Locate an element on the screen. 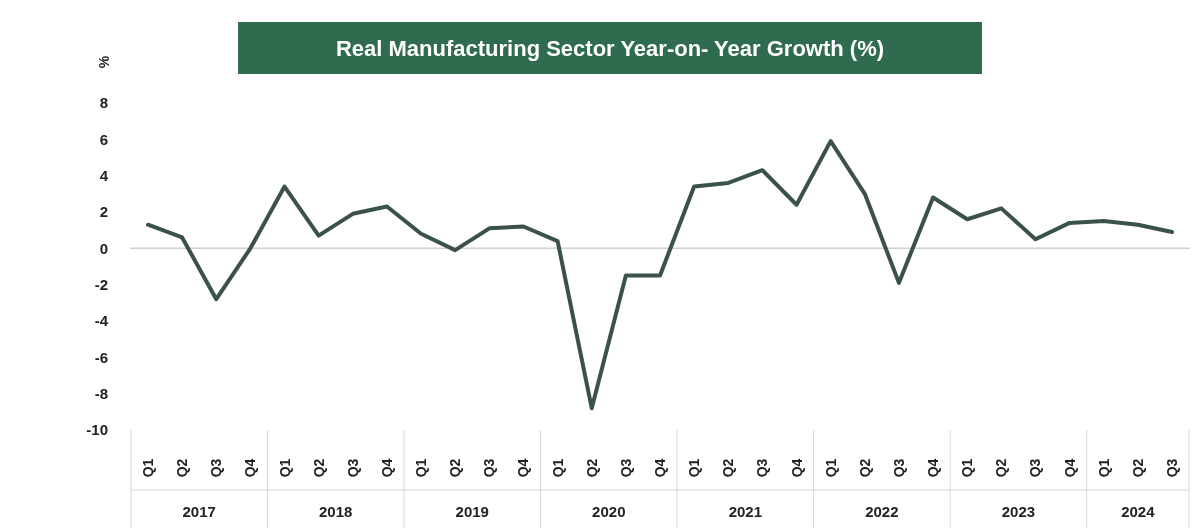 Image resolution: width=1203 pixels, height=532 pixels. y-tick-label: 4 is located at coordinates (104, 175).